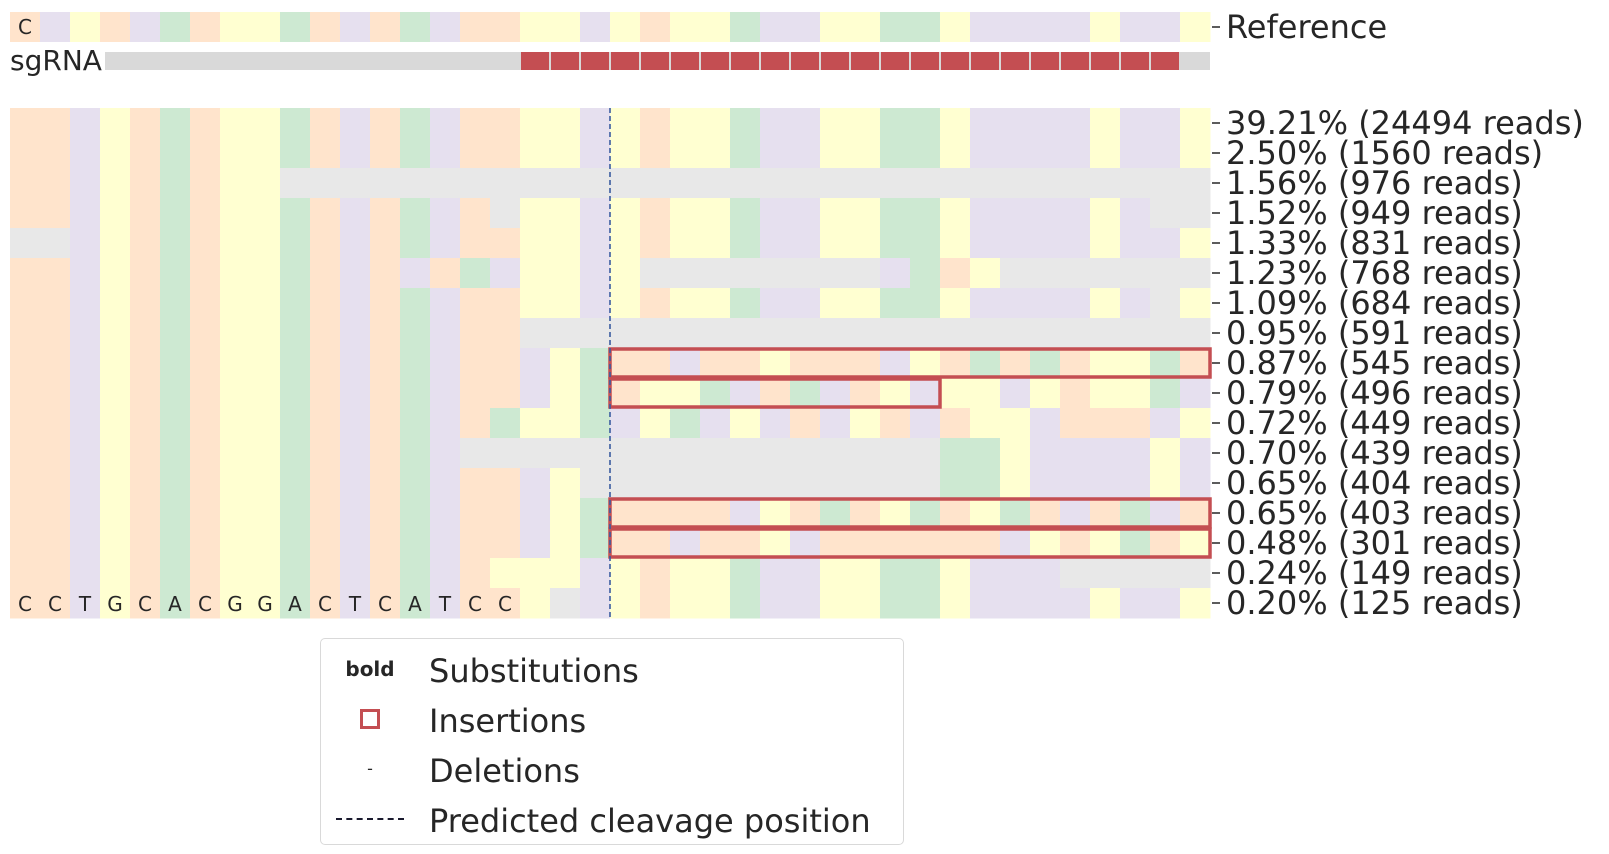 This screenshot has width=1609, height=854. I want to click on legend-key-bold: bold, so click(370, 669).